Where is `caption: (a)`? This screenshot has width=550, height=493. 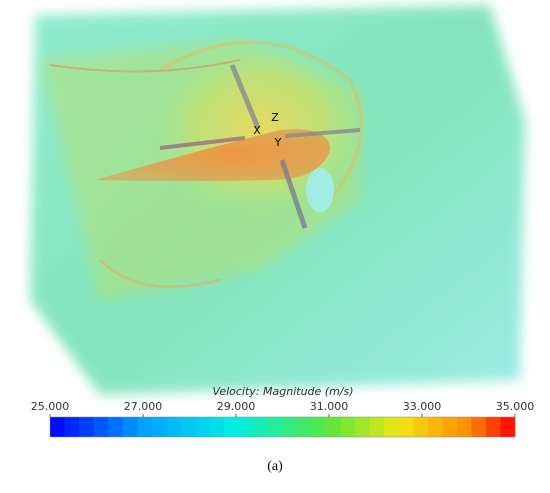
caption: (a) is located at coordinates (275, 466).